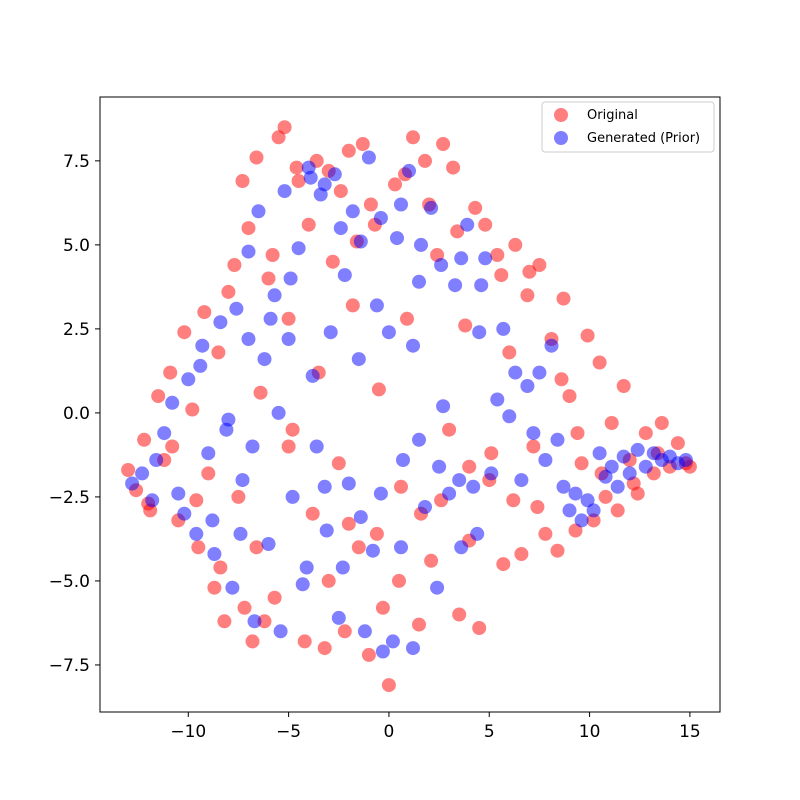 Image resolution: width=800 pixels, height=800 pixels. Describe the element at coordinates (76, 414) in the screenshot. I see `y-tick-label: 0.0` at that location.